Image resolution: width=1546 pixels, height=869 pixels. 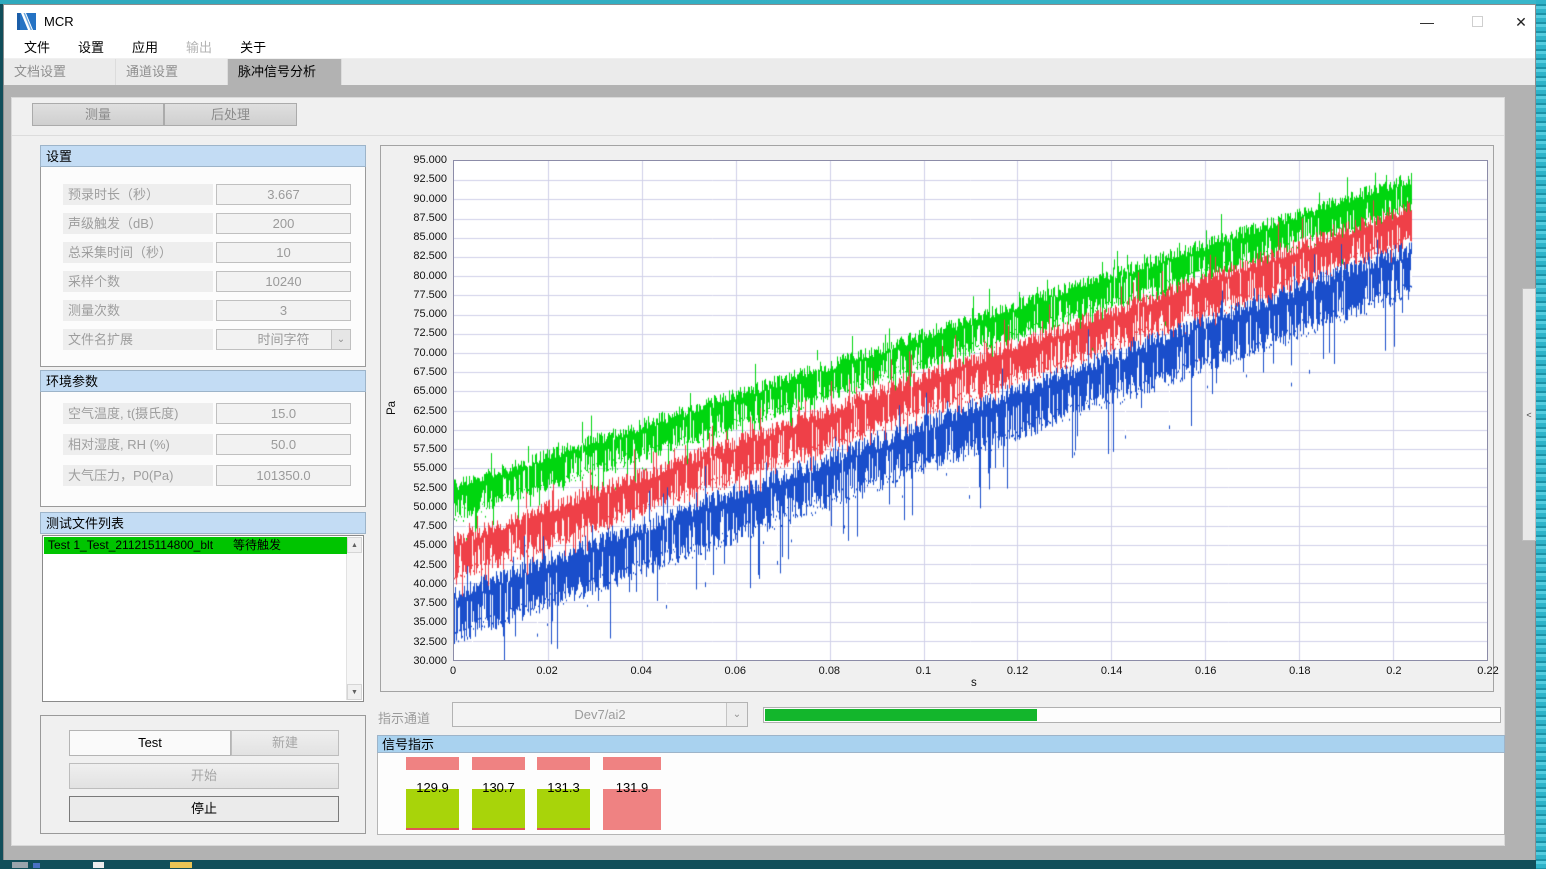 What do you see at coordinates (941, 744) in the screenshot?
I see `signal-panel-title: 信号指示` at bounding box center [941, 744].